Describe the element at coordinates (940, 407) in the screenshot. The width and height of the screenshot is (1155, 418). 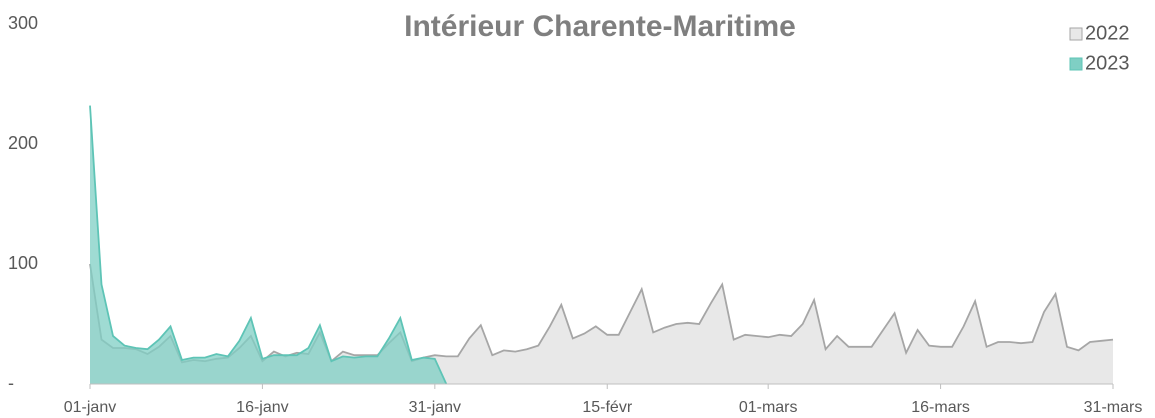
I see `x-tick-label: 16-mars` at that location.